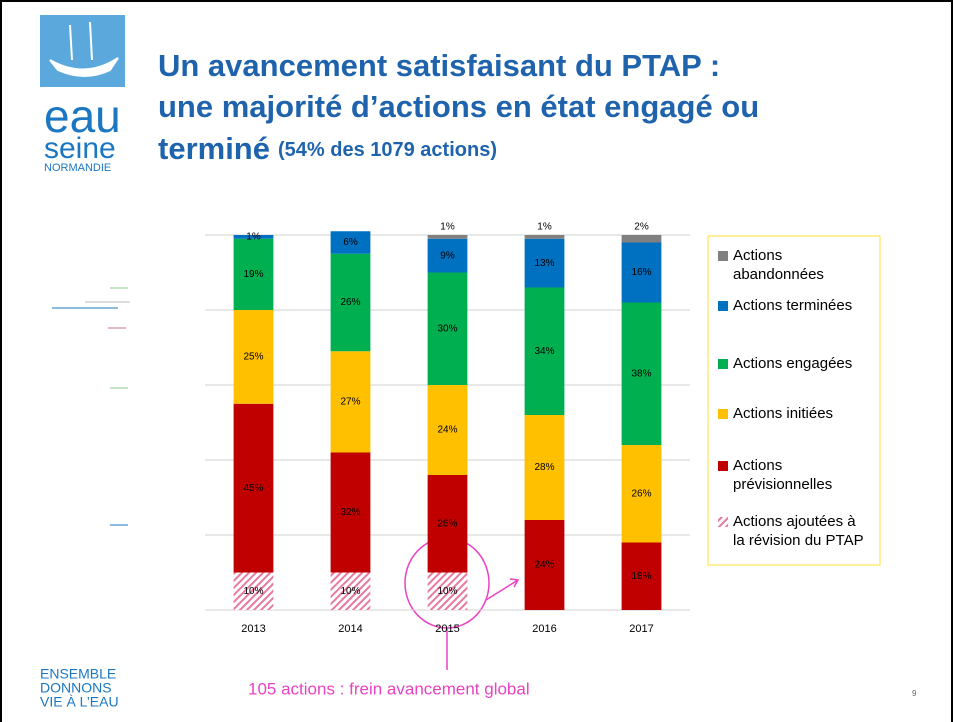  I want to click on subtitle: (54% des 1079 actions), so click(387, 150).